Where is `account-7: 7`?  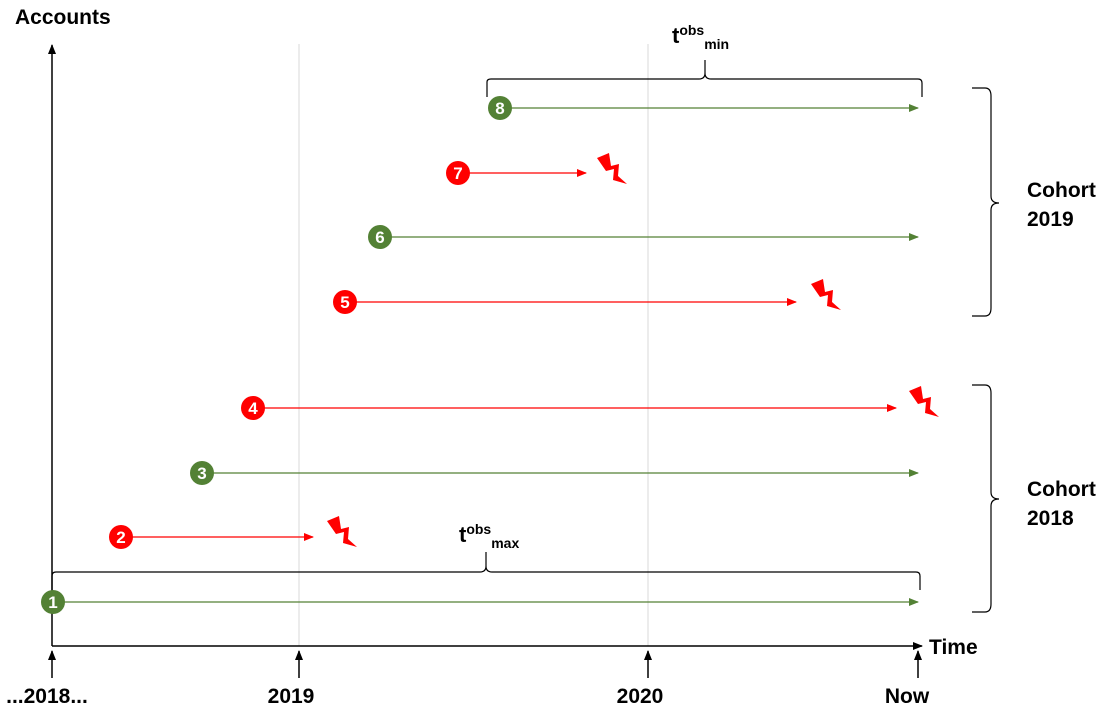 account-7: 7 is located at coordinates (536, 169).